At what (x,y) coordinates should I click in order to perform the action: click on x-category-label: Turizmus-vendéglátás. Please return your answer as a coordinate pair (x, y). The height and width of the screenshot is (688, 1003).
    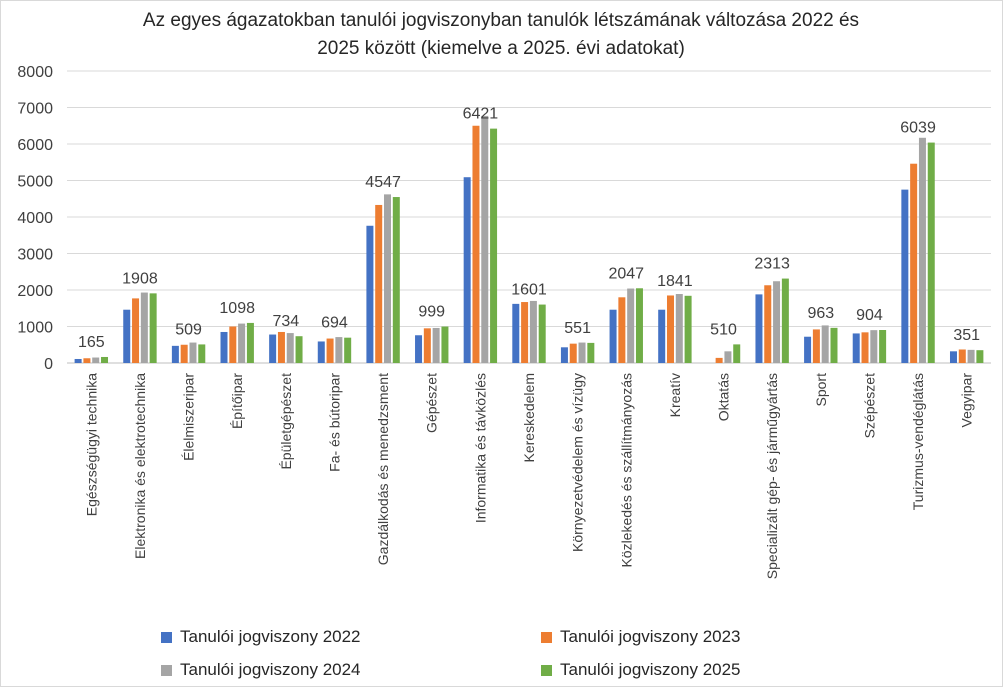
    Looking at the image, I should click on (918, 441).